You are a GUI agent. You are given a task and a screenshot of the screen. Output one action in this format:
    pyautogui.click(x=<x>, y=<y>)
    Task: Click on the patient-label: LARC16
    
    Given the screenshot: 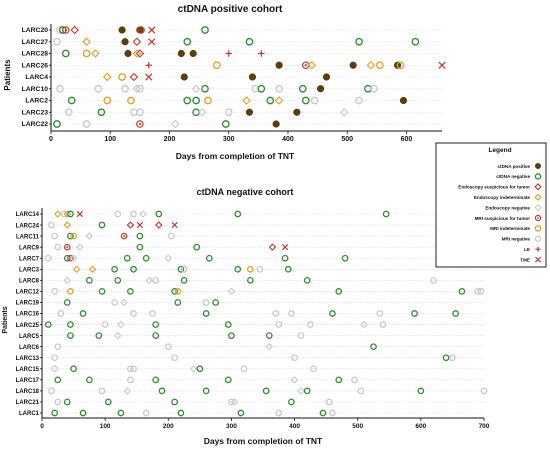 What is the action you would take?
    pyautogui.click(x=28, y=315)
    